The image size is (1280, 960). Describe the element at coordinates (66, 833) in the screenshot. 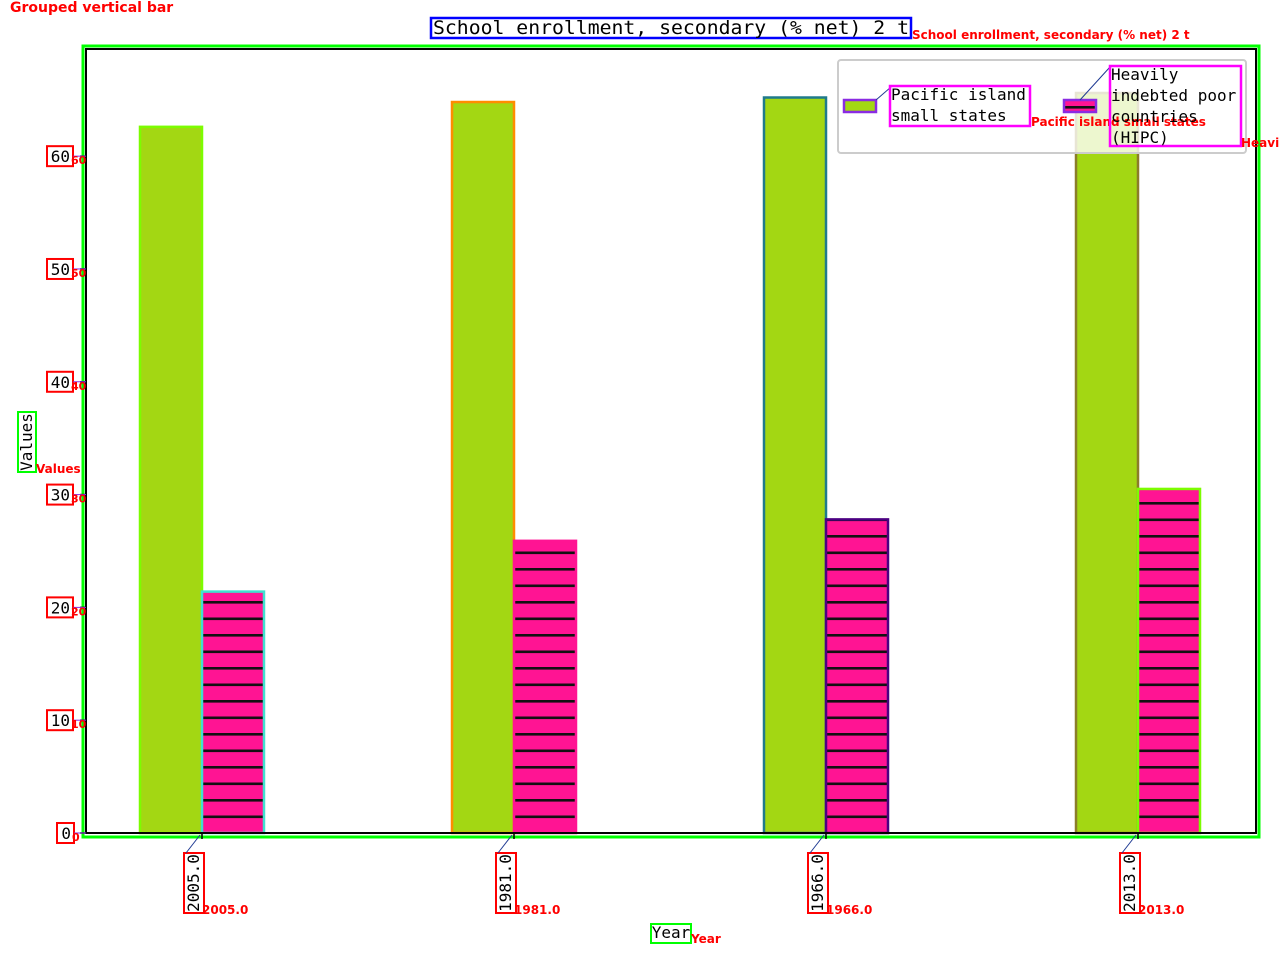

I see `y-tick-label-0: 0` at that location.